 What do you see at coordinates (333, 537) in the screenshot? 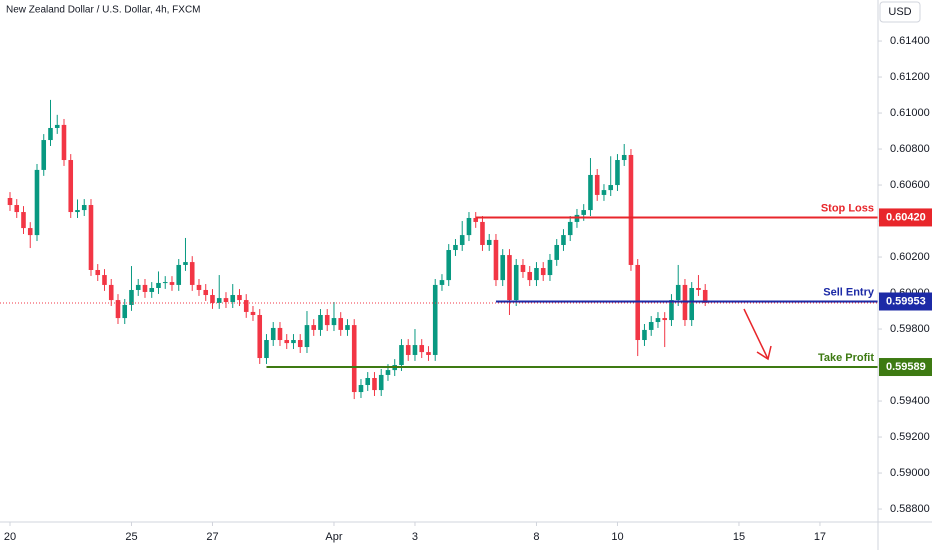
I see `x-tick-label: Apr` at bounding box center [333, 537].